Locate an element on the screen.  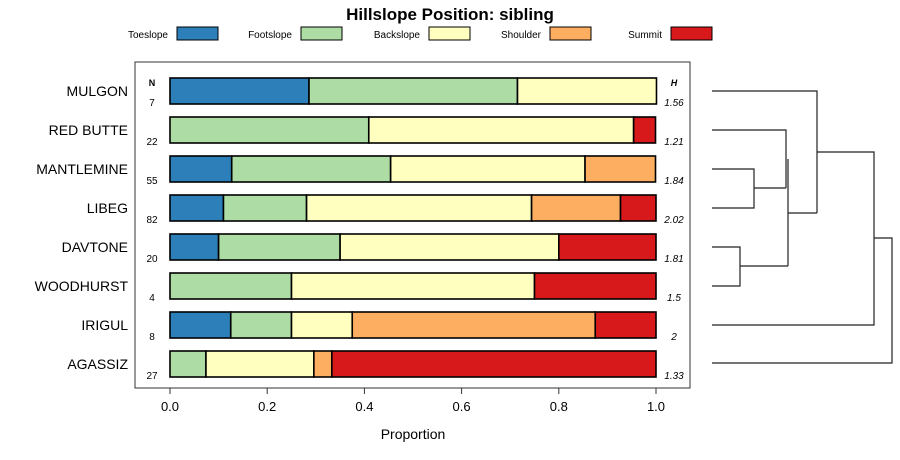
n-value: 20 is located at coordinates (152, 259).